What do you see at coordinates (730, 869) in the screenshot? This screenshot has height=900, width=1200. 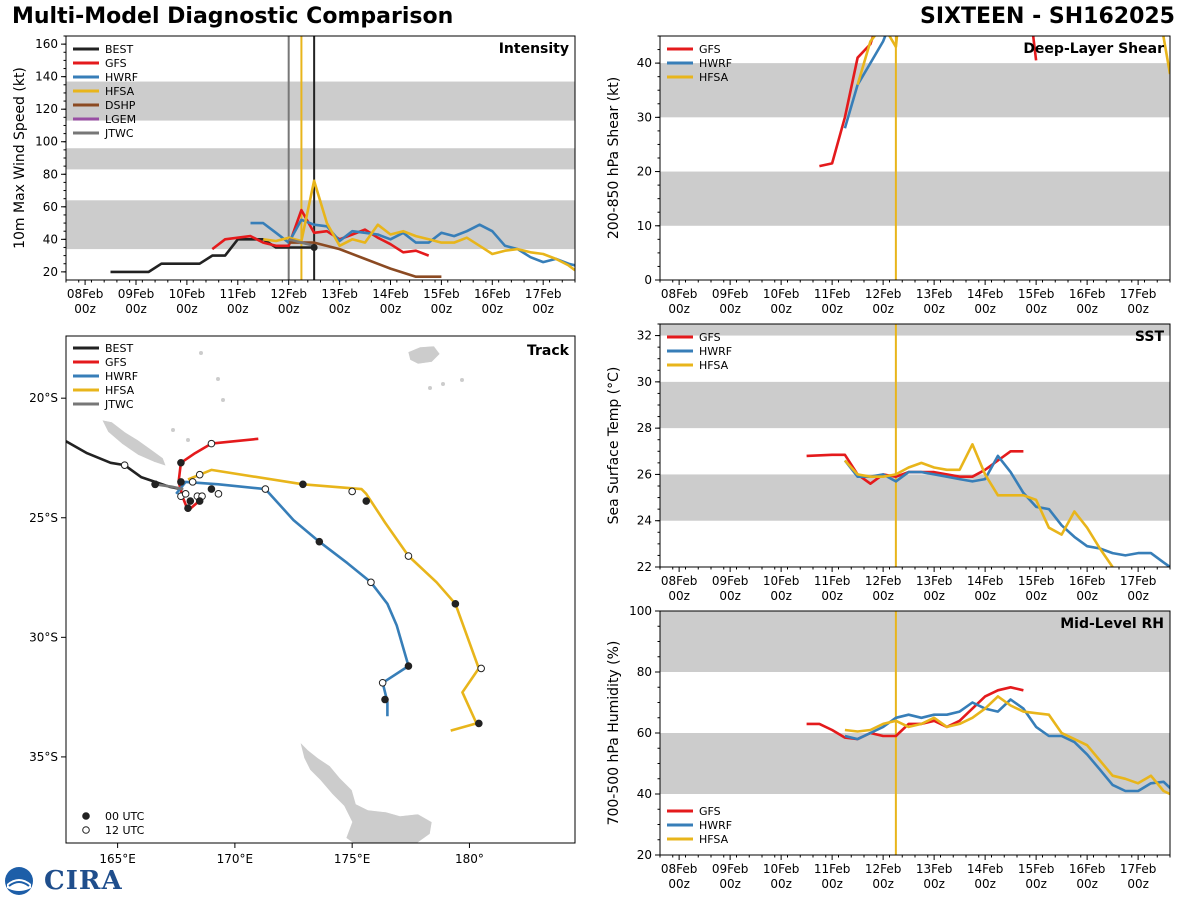 I see `rh-xtick-label: 09Feb` at bounding box center [730, 869].